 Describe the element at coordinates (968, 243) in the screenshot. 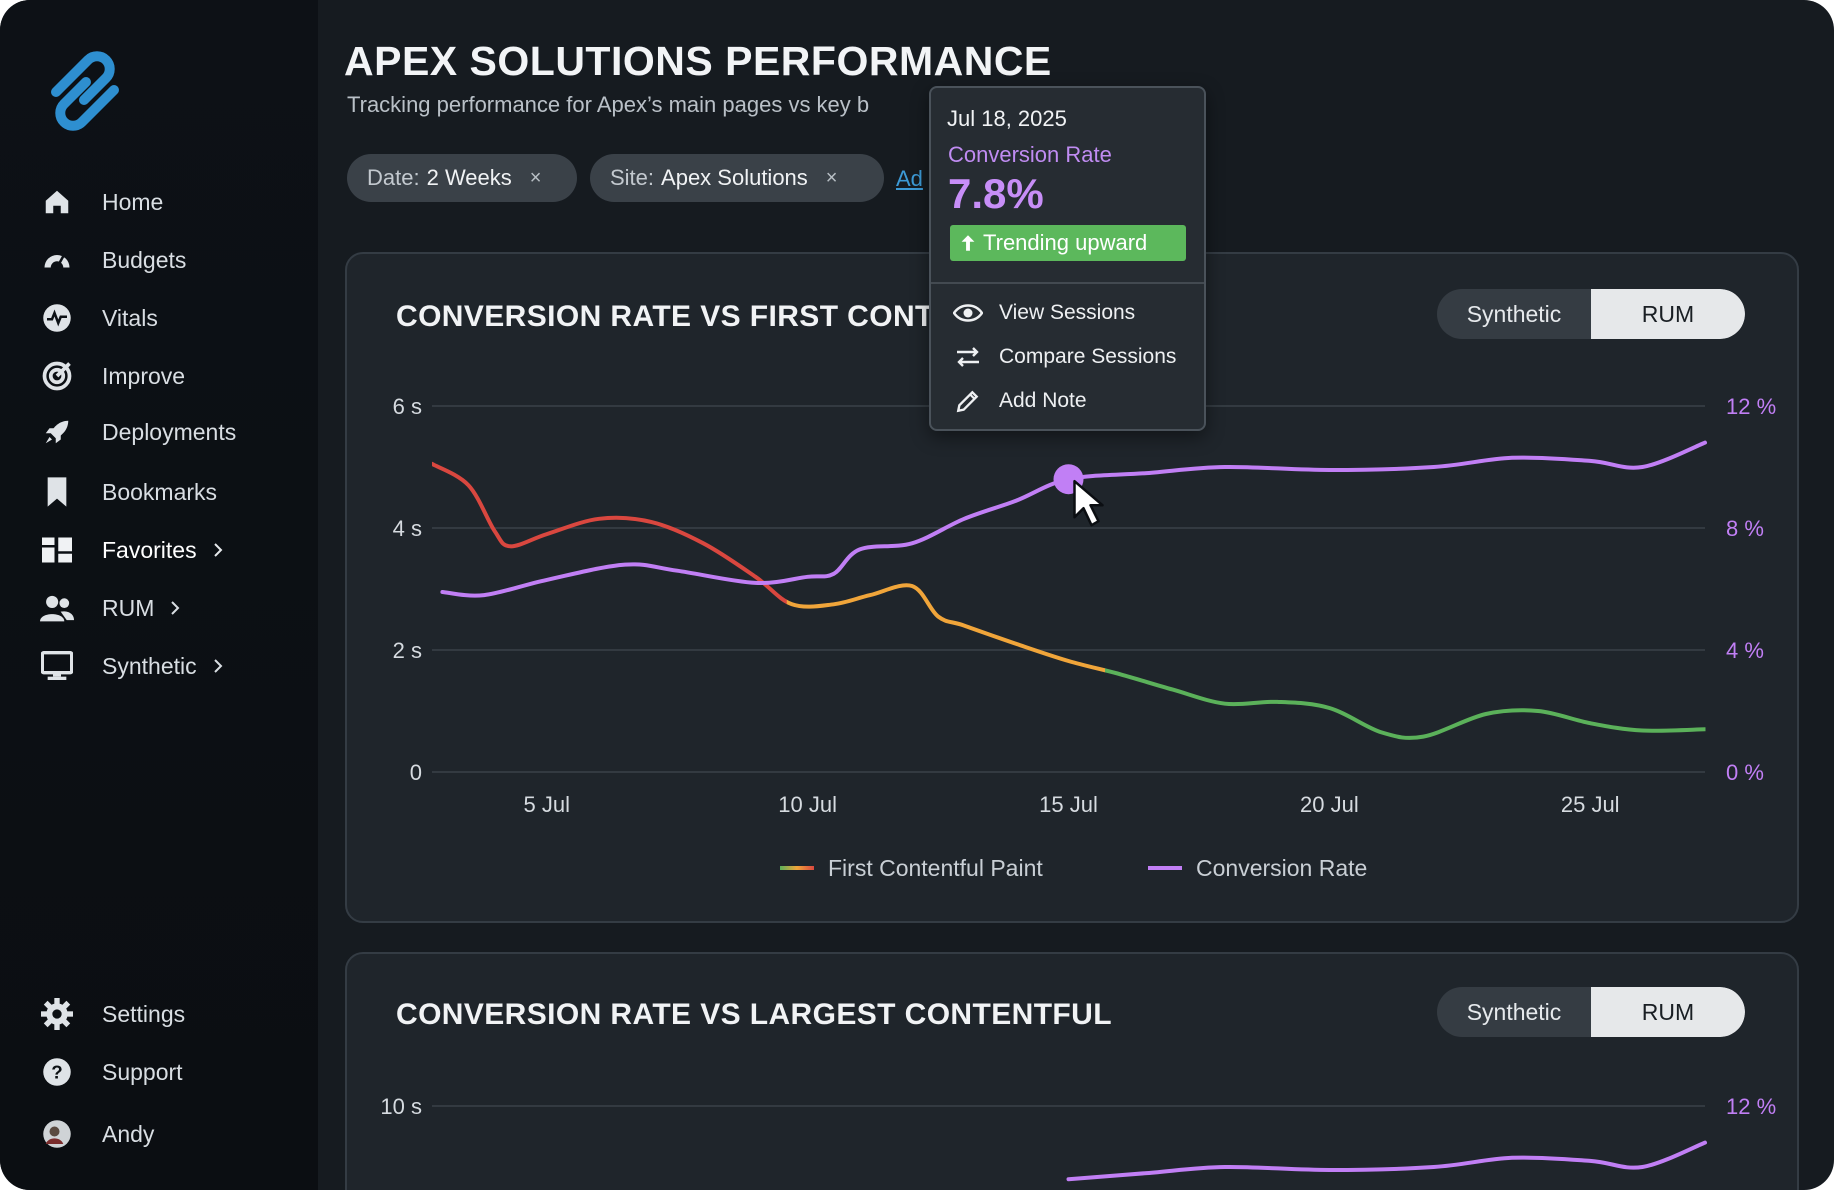

I see `arrow-up-icon` at that location.